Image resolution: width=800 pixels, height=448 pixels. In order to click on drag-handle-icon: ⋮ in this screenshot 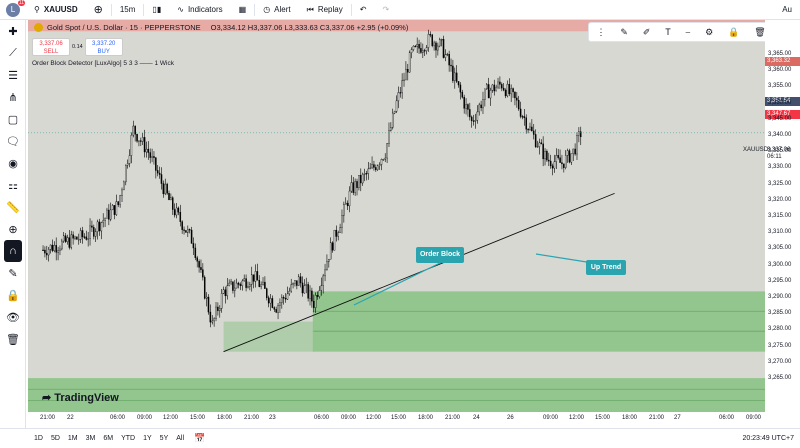, I will do `click(601, 31)`.